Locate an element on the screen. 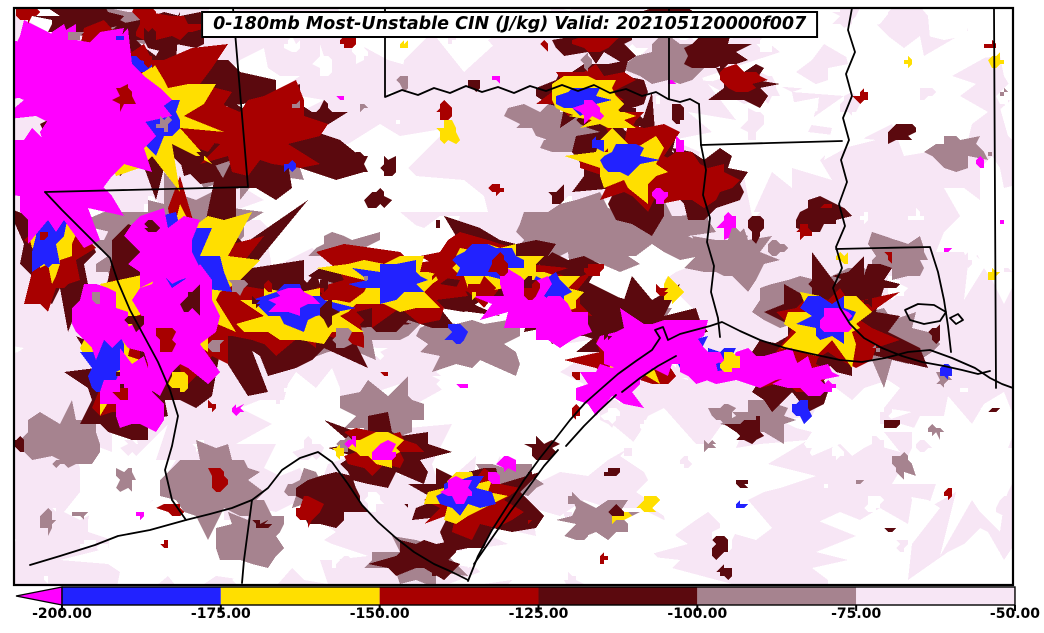 This screenshot has width=1044, height=633. colorbar-body is located at coordinates (515, 598).